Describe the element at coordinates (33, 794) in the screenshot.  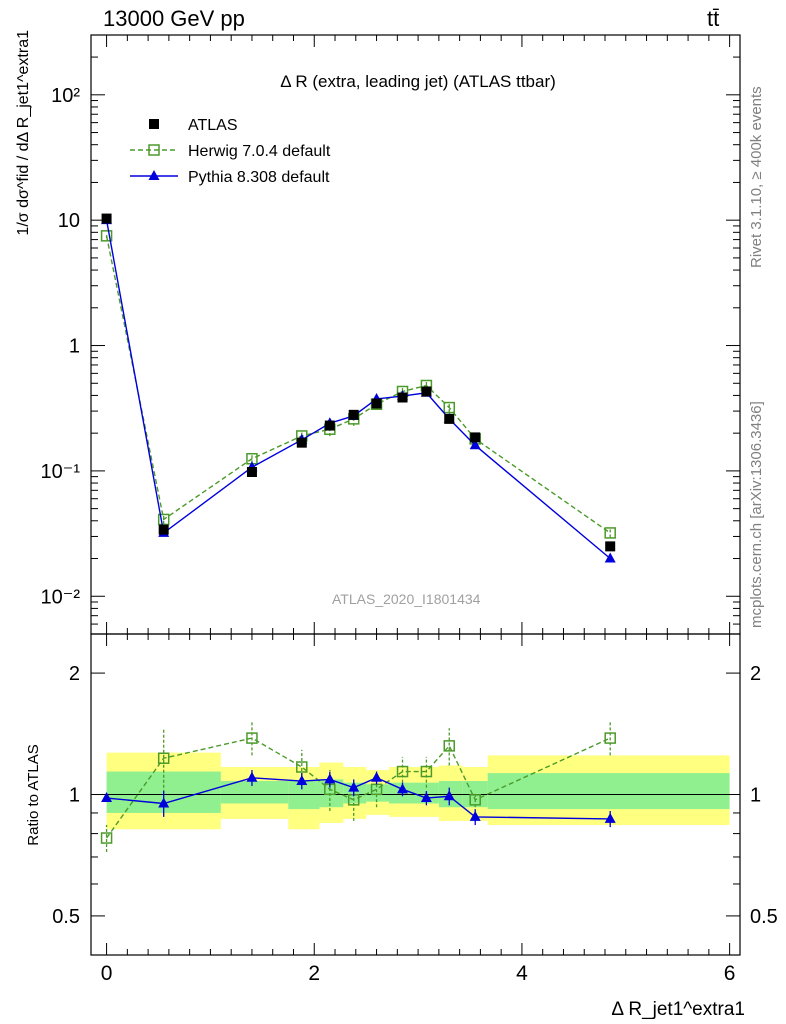
I see `ratio-y-axis-label: Ratio to ATLAS` at that location.